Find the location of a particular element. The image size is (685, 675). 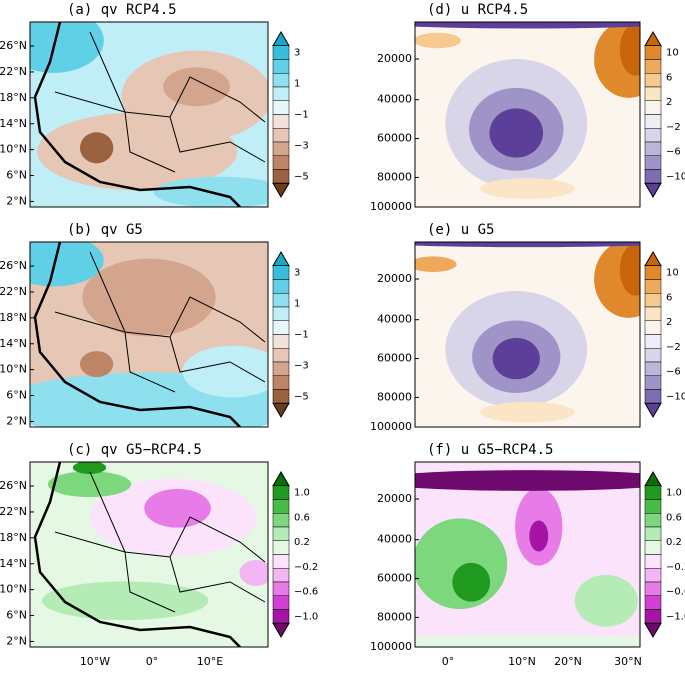

colorbar-label: −0.6 is located at coordinates (306, 592).